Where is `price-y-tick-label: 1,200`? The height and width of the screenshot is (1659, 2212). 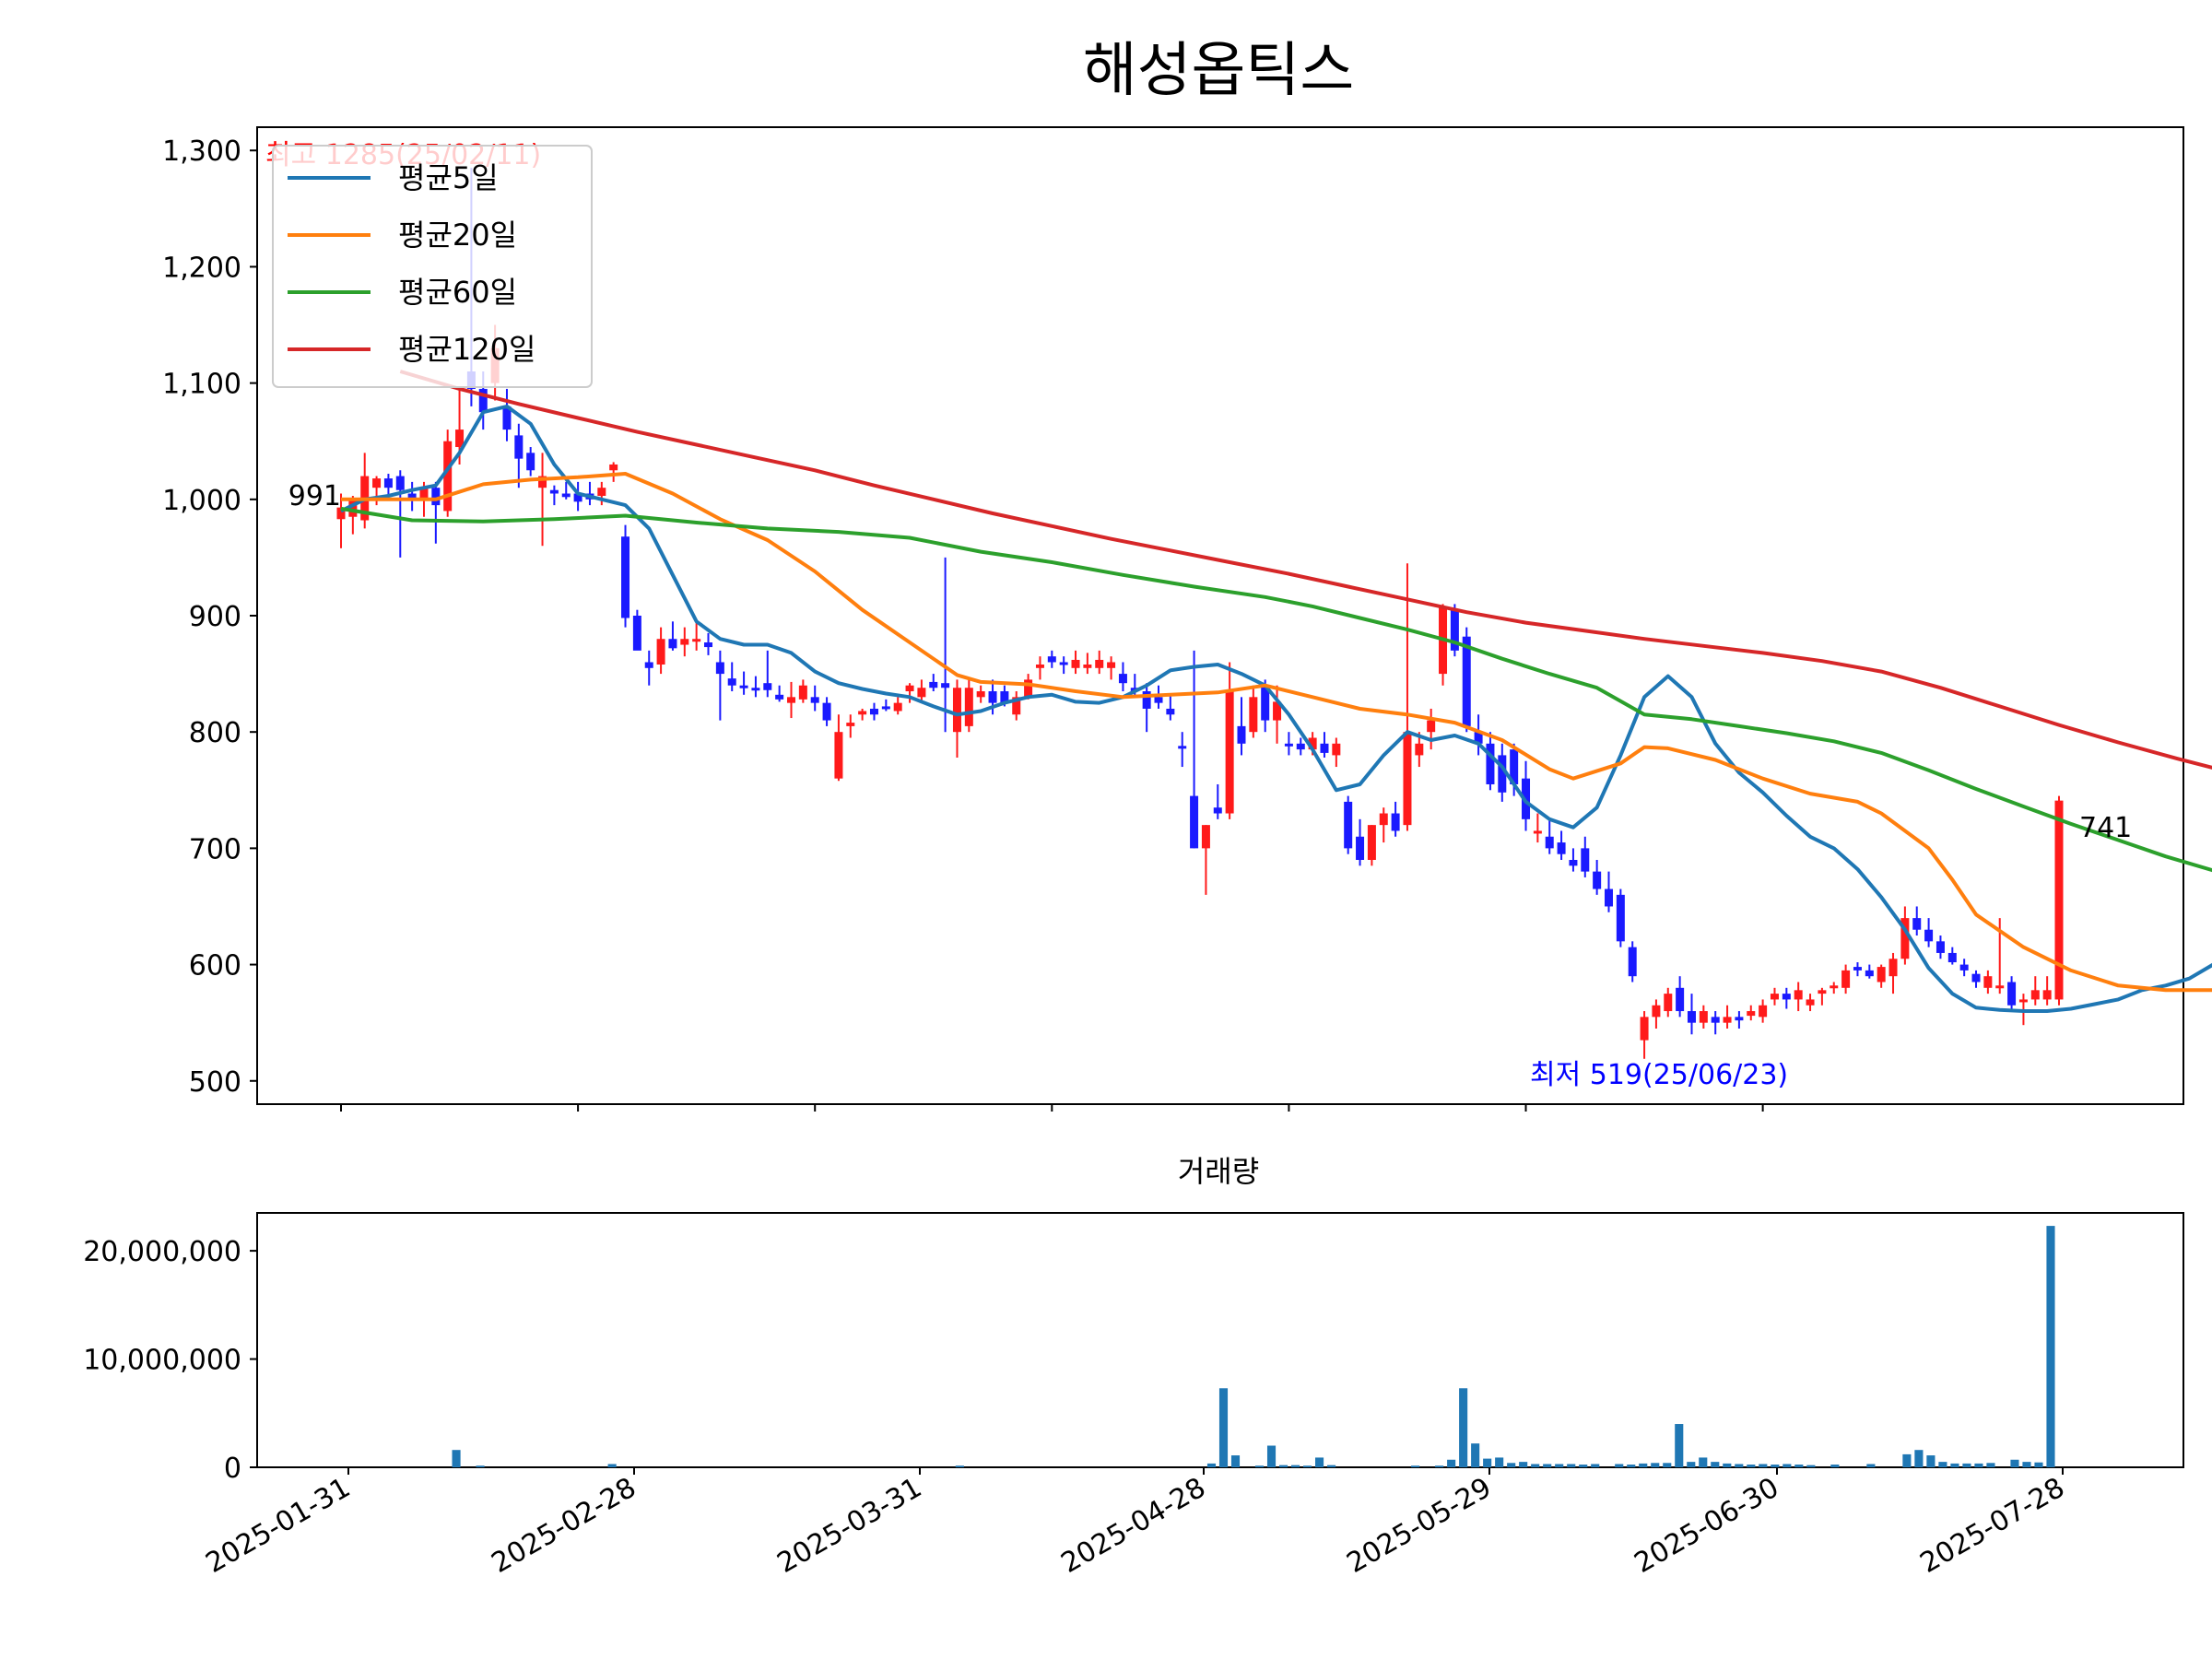 price-y-tick-label: 1,200 is located at coordinates (201, 268).